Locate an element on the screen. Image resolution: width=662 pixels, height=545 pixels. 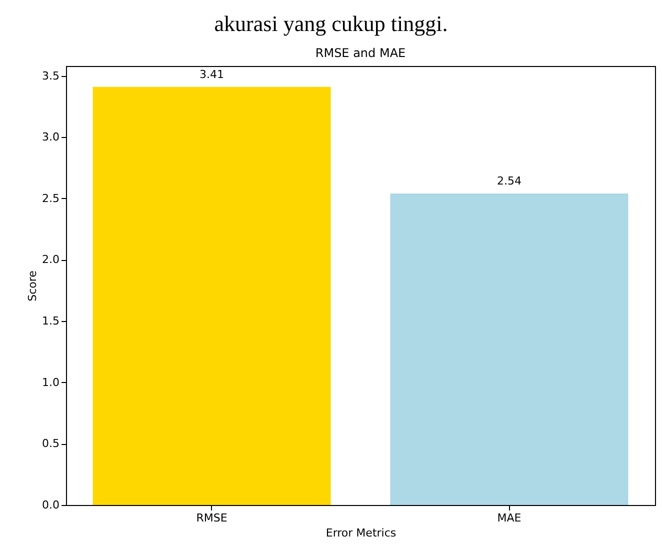
x-tick-label: MAE is located at coordinates (509, 518).